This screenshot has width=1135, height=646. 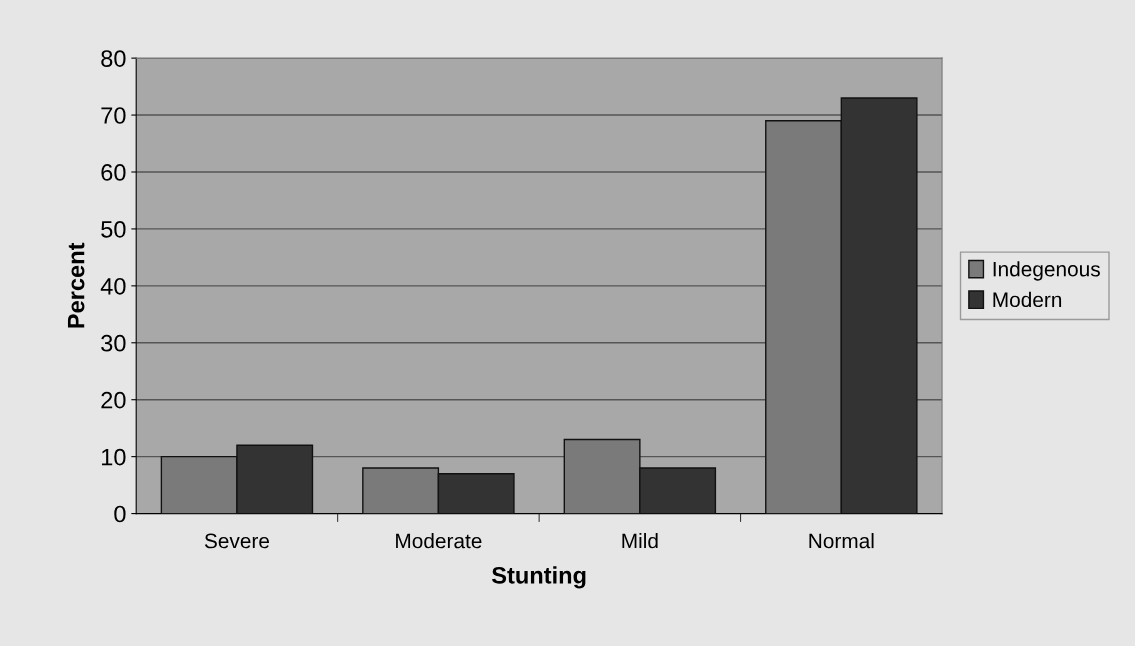 I want to click on y-tick-label: 0, so click(x=120, y=514).